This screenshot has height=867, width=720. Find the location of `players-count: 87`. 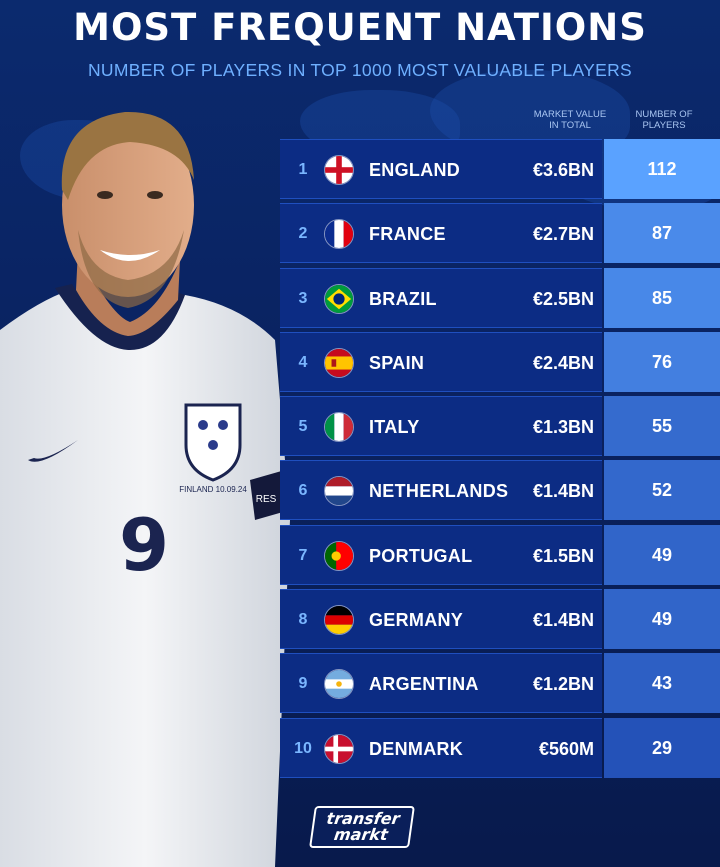

players-count: 87 is located at coordinates (662, 233).